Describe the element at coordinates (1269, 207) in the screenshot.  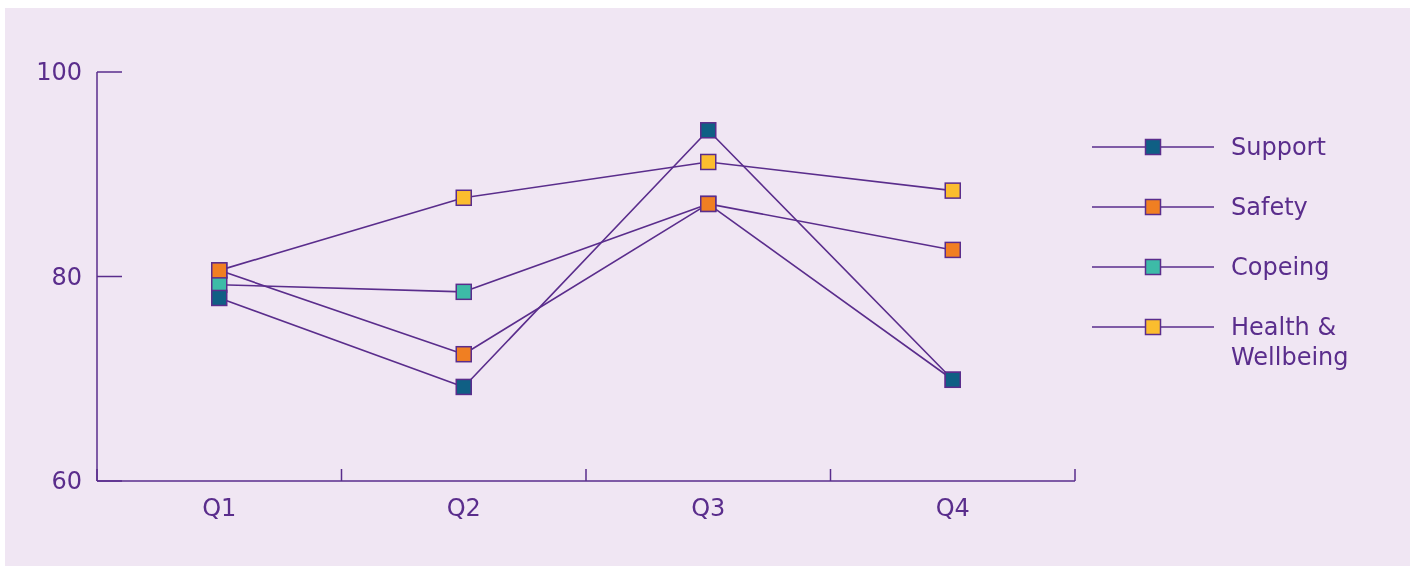
I see `legend-label: Safety` at that location.